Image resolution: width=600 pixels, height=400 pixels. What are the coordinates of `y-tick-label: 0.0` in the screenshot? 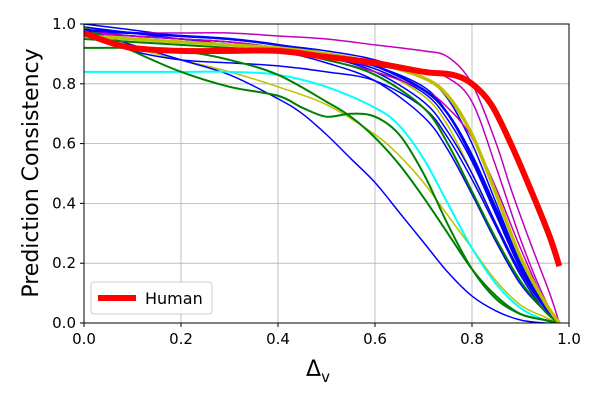 It's located at (64, 323).